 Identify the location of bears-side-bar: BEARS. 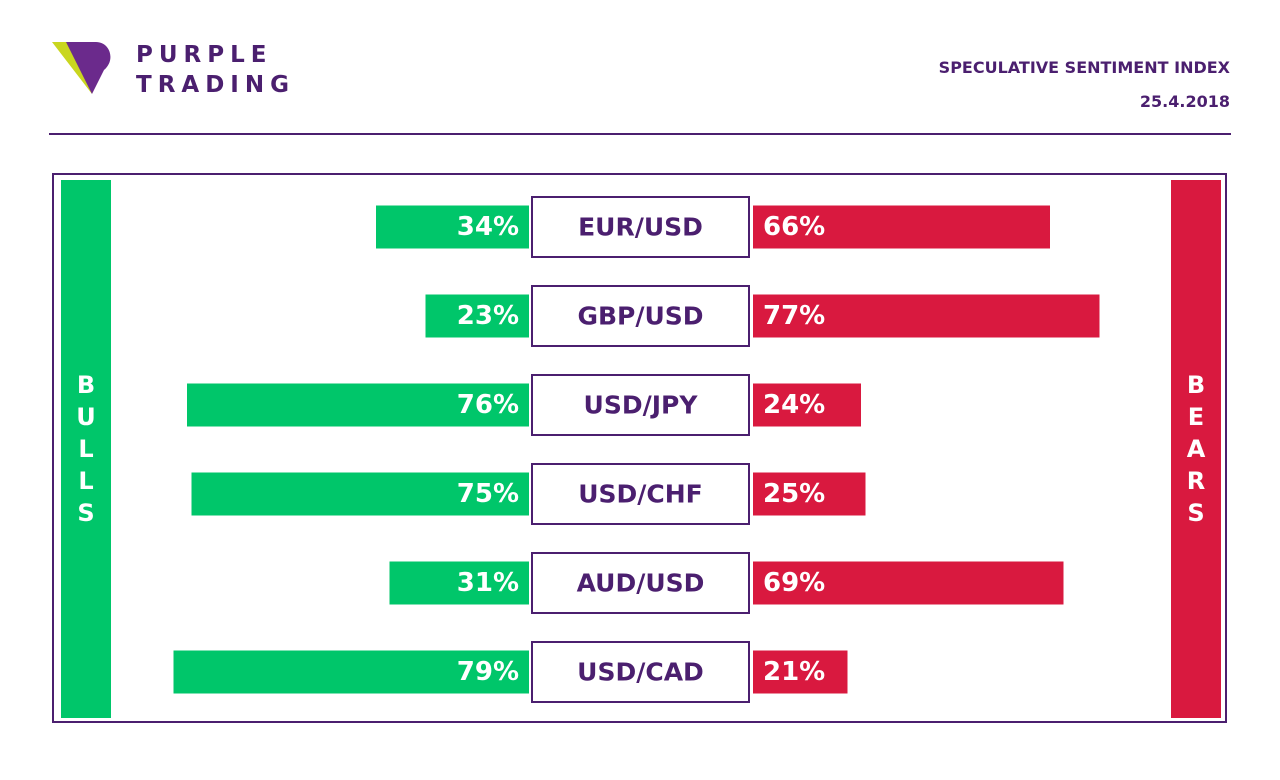
(1196, 449).